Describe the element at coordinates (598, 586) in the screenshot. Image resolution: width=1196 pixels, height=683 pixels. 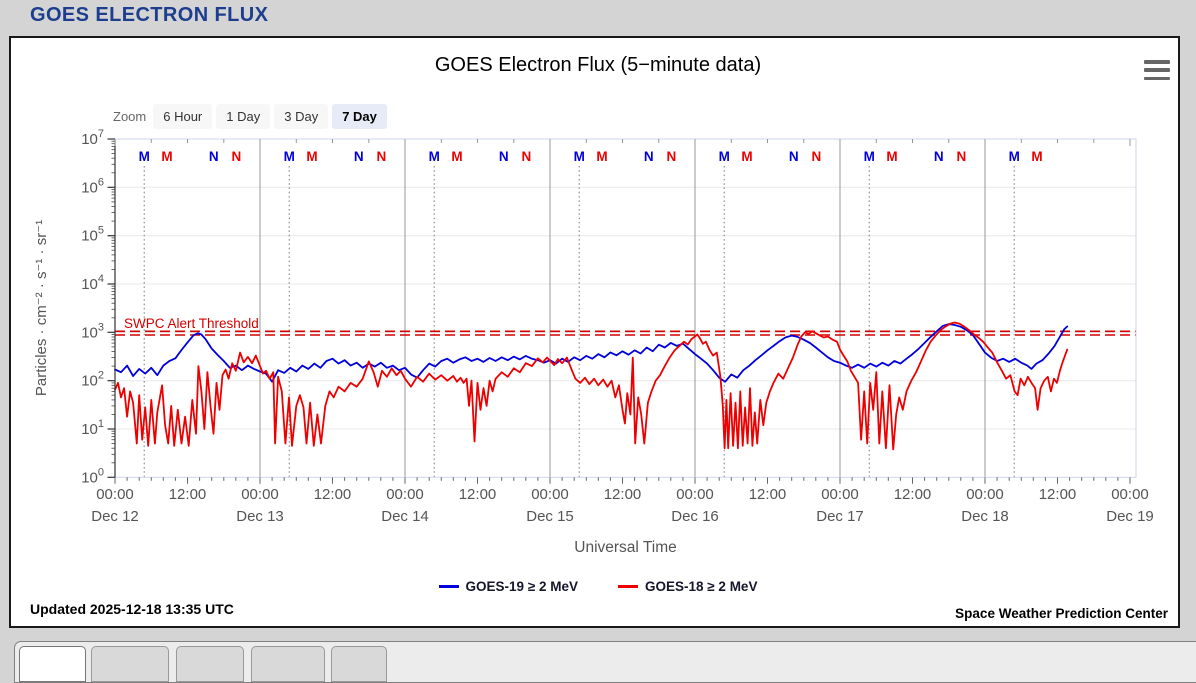
I see `chart-legend: GOES-19 ≥ 2 MeV GOES-18 ≥ 2 MeV` at that location.